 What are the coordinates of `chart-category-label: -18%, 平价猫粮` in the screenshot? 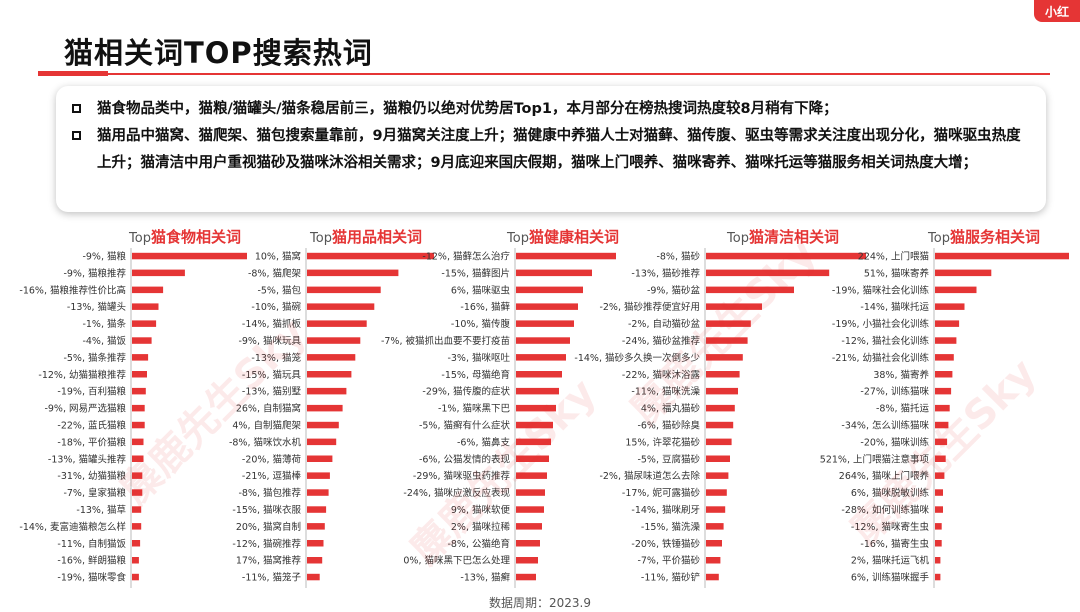 It's located at (91, 442).